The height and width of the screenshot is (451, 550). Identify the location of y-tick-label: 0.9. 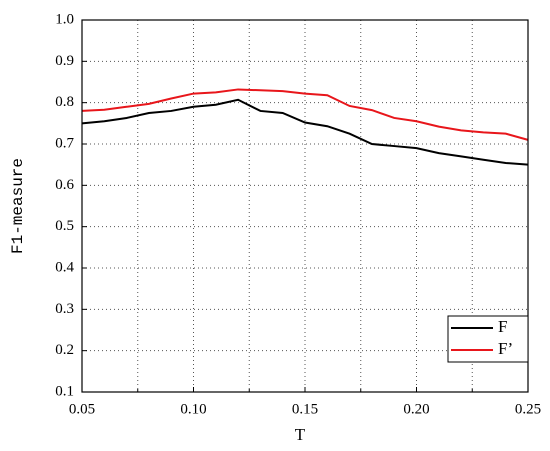
(64, 61).